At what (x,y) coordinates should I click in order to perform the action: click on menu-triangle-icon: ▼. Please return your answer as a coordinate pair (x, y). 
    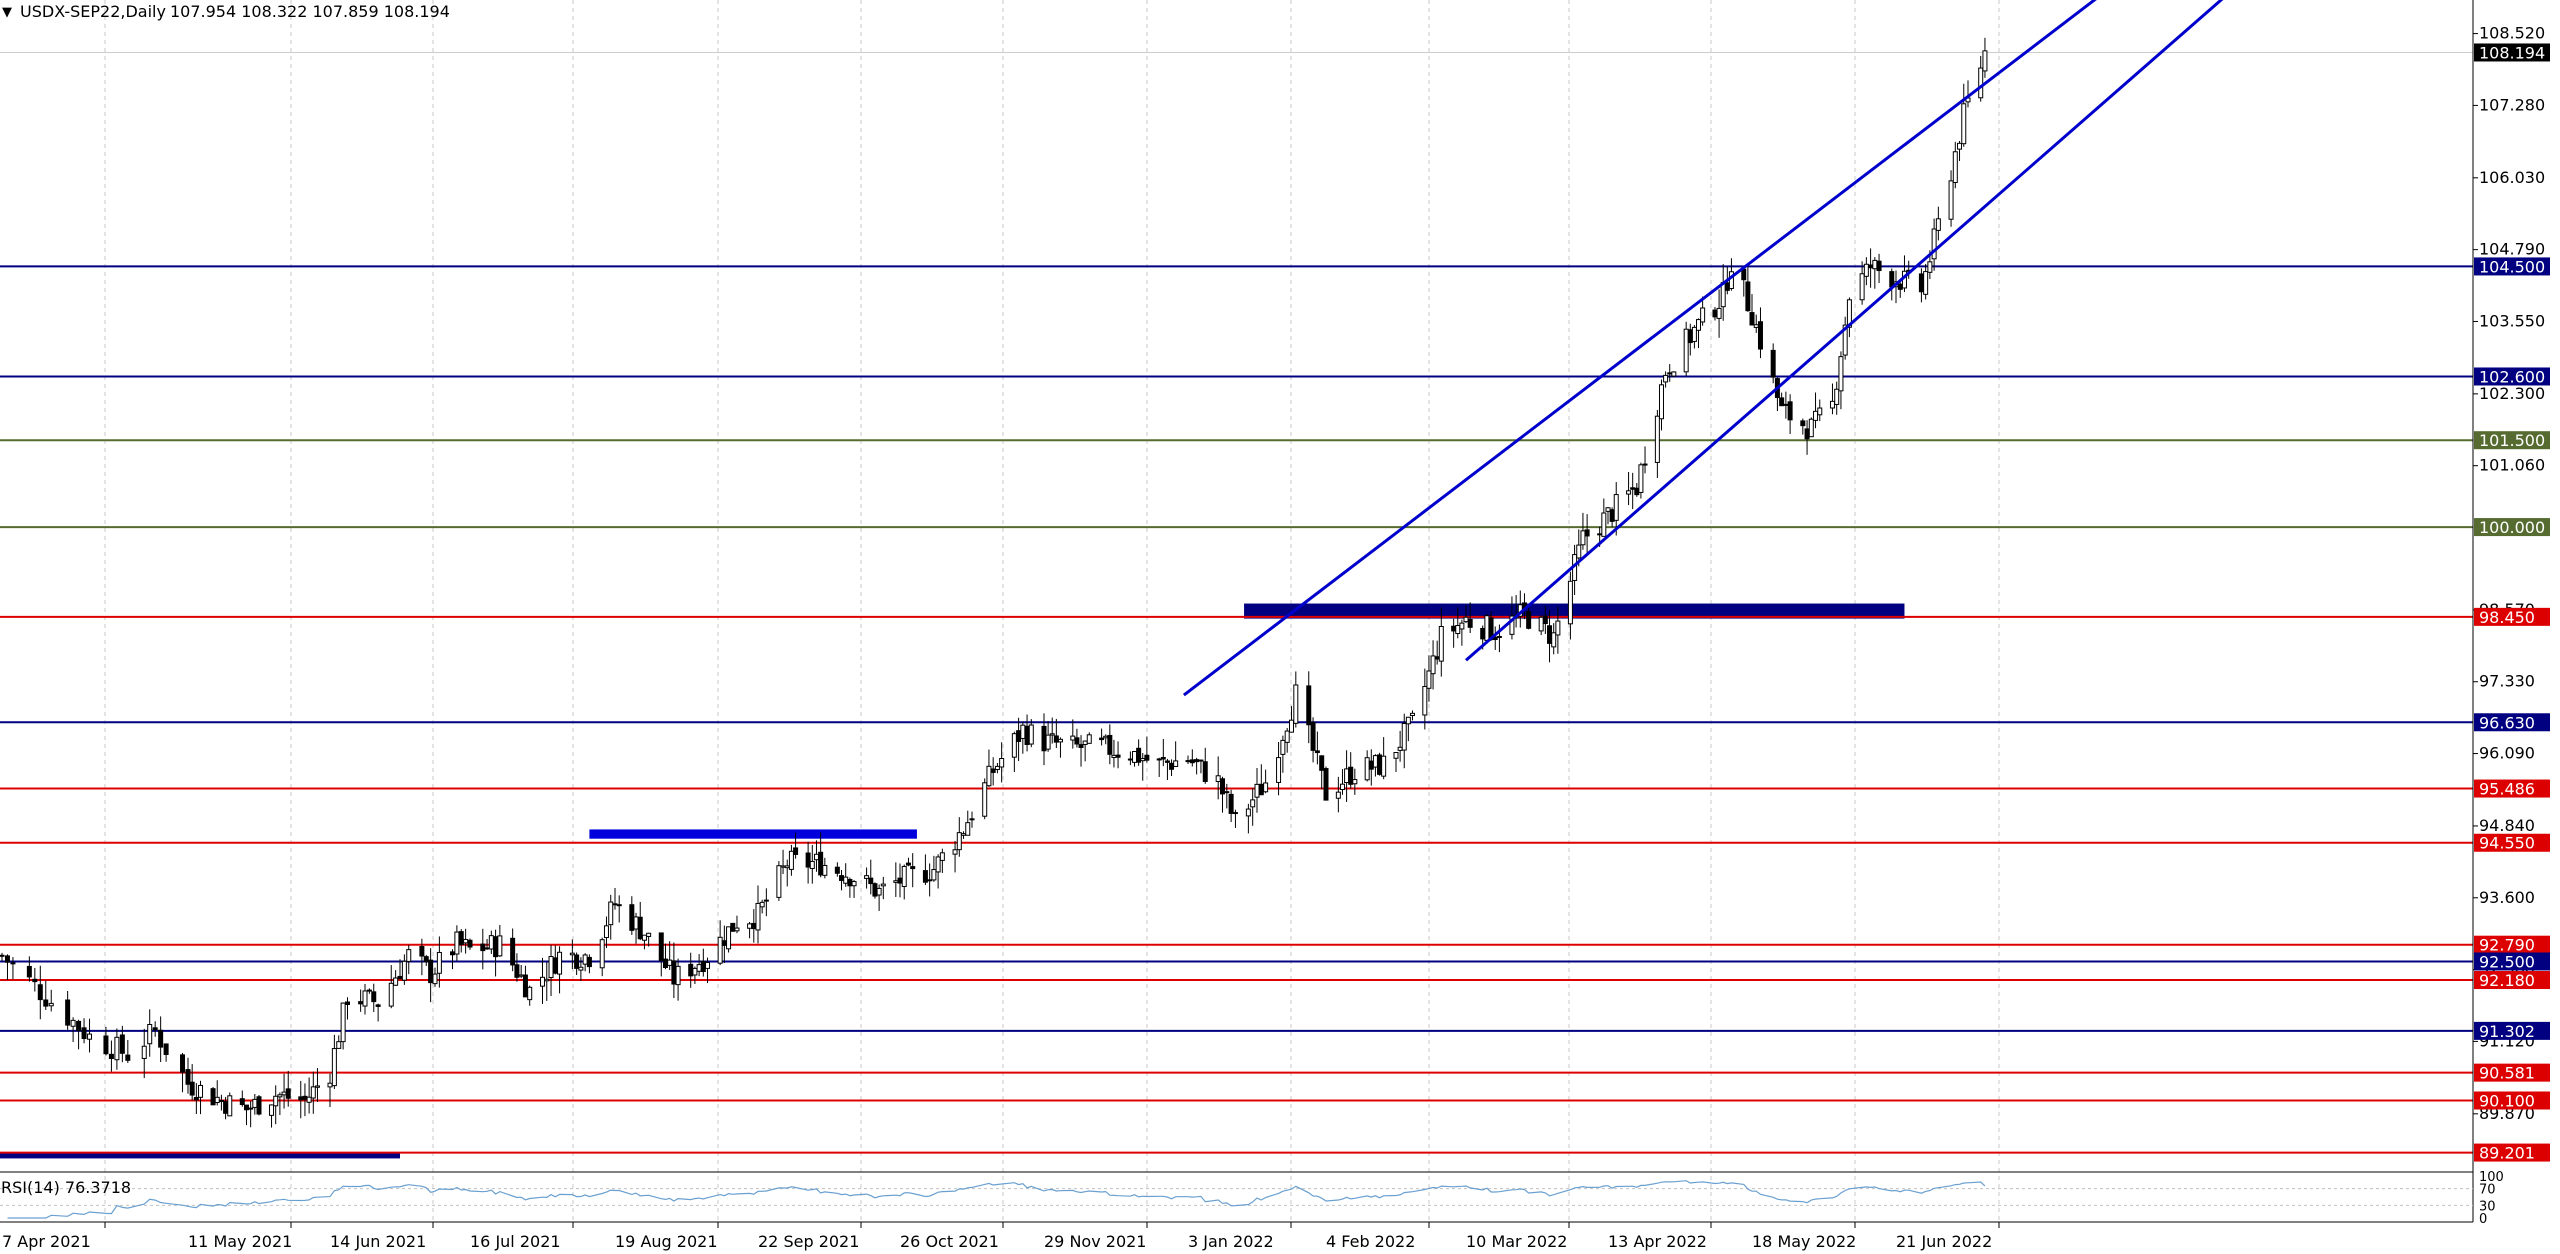
    Looking at the image, I should click on (7, 12).